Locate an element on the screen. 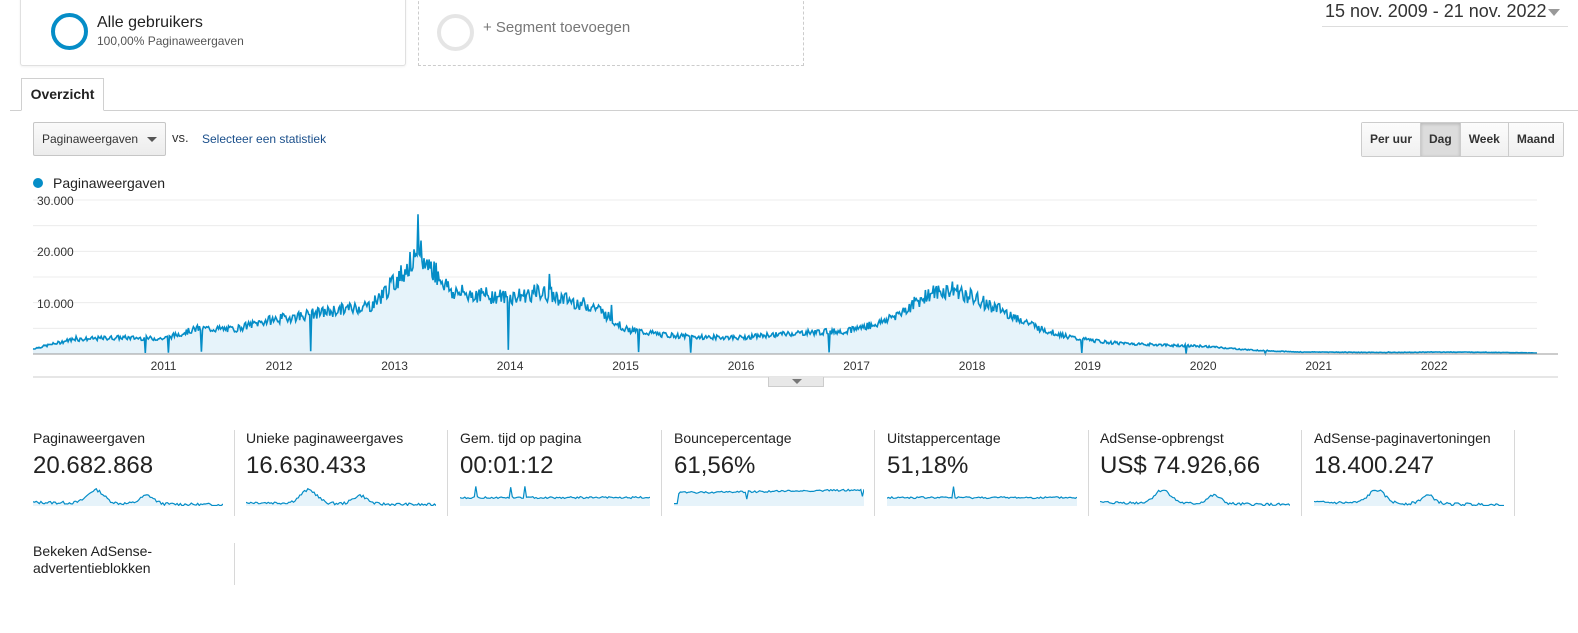 The image size is (1578, 633). scorecard-label: AdSense-paginavertoningen is located at coordinates (1402, 438).